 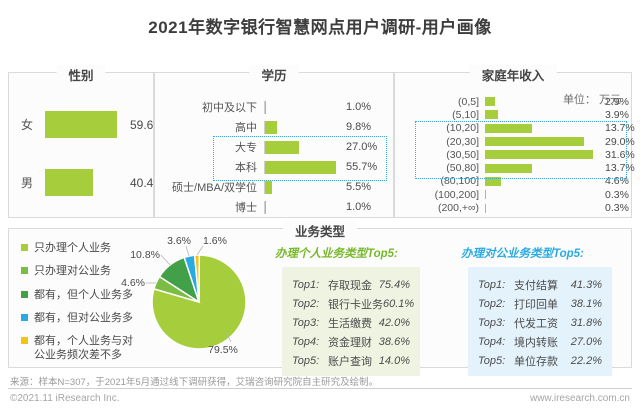 I want to click on bar-category-label: 大专, so click(x=246, y=148).